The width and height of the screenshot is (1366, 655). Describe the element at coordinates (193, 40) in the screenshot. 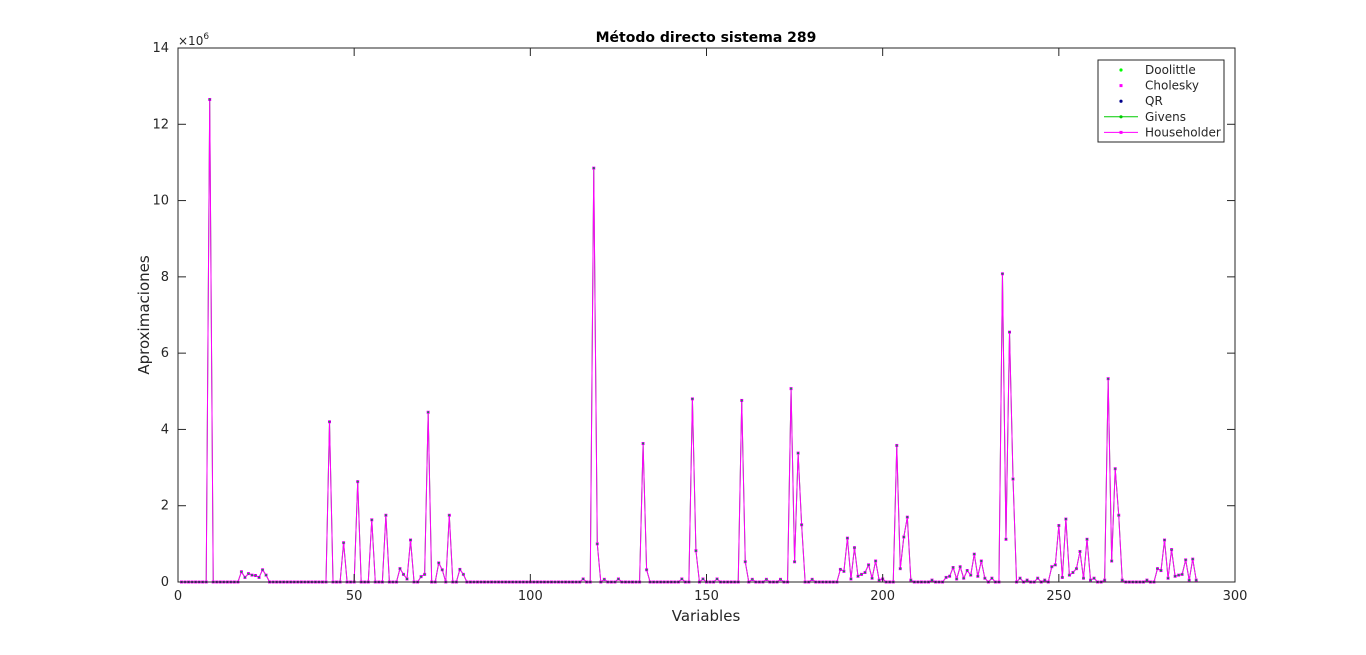

I see `y-exponent-label: ×10⁶` at that location.